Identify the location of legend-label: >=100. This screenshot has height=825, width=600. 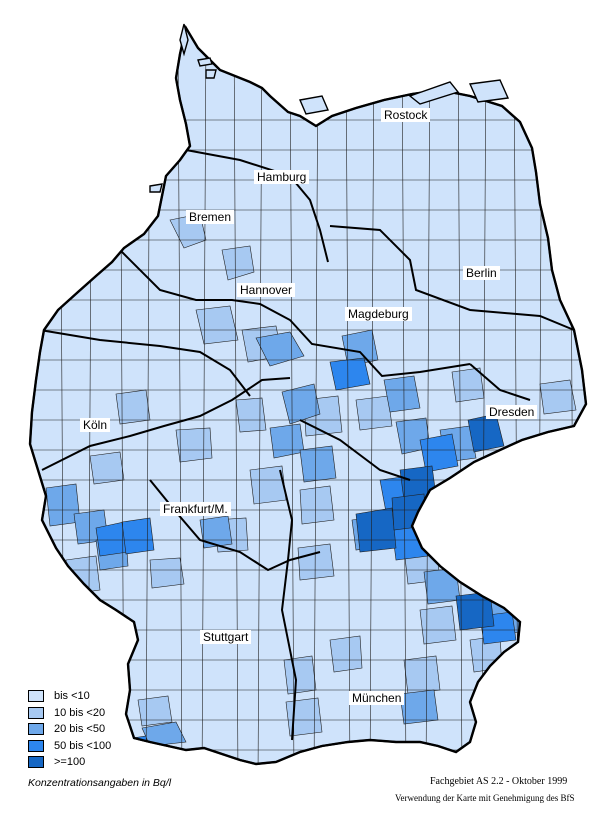
(70, 762).